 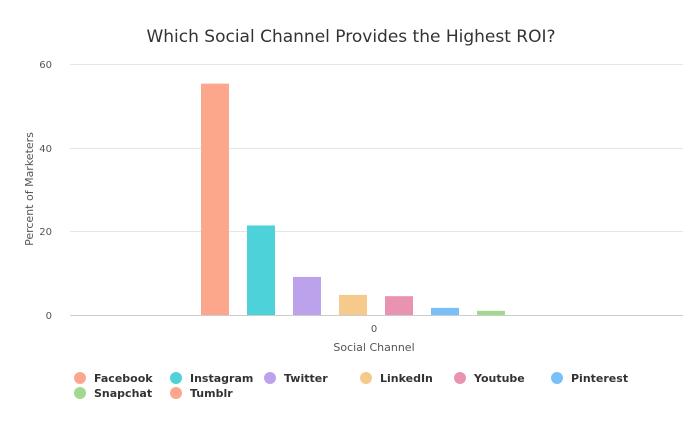 What do you see at coordinates (215, 199) in the screenshot?
I see `bar-facebook` at bounding box center [215, 199].